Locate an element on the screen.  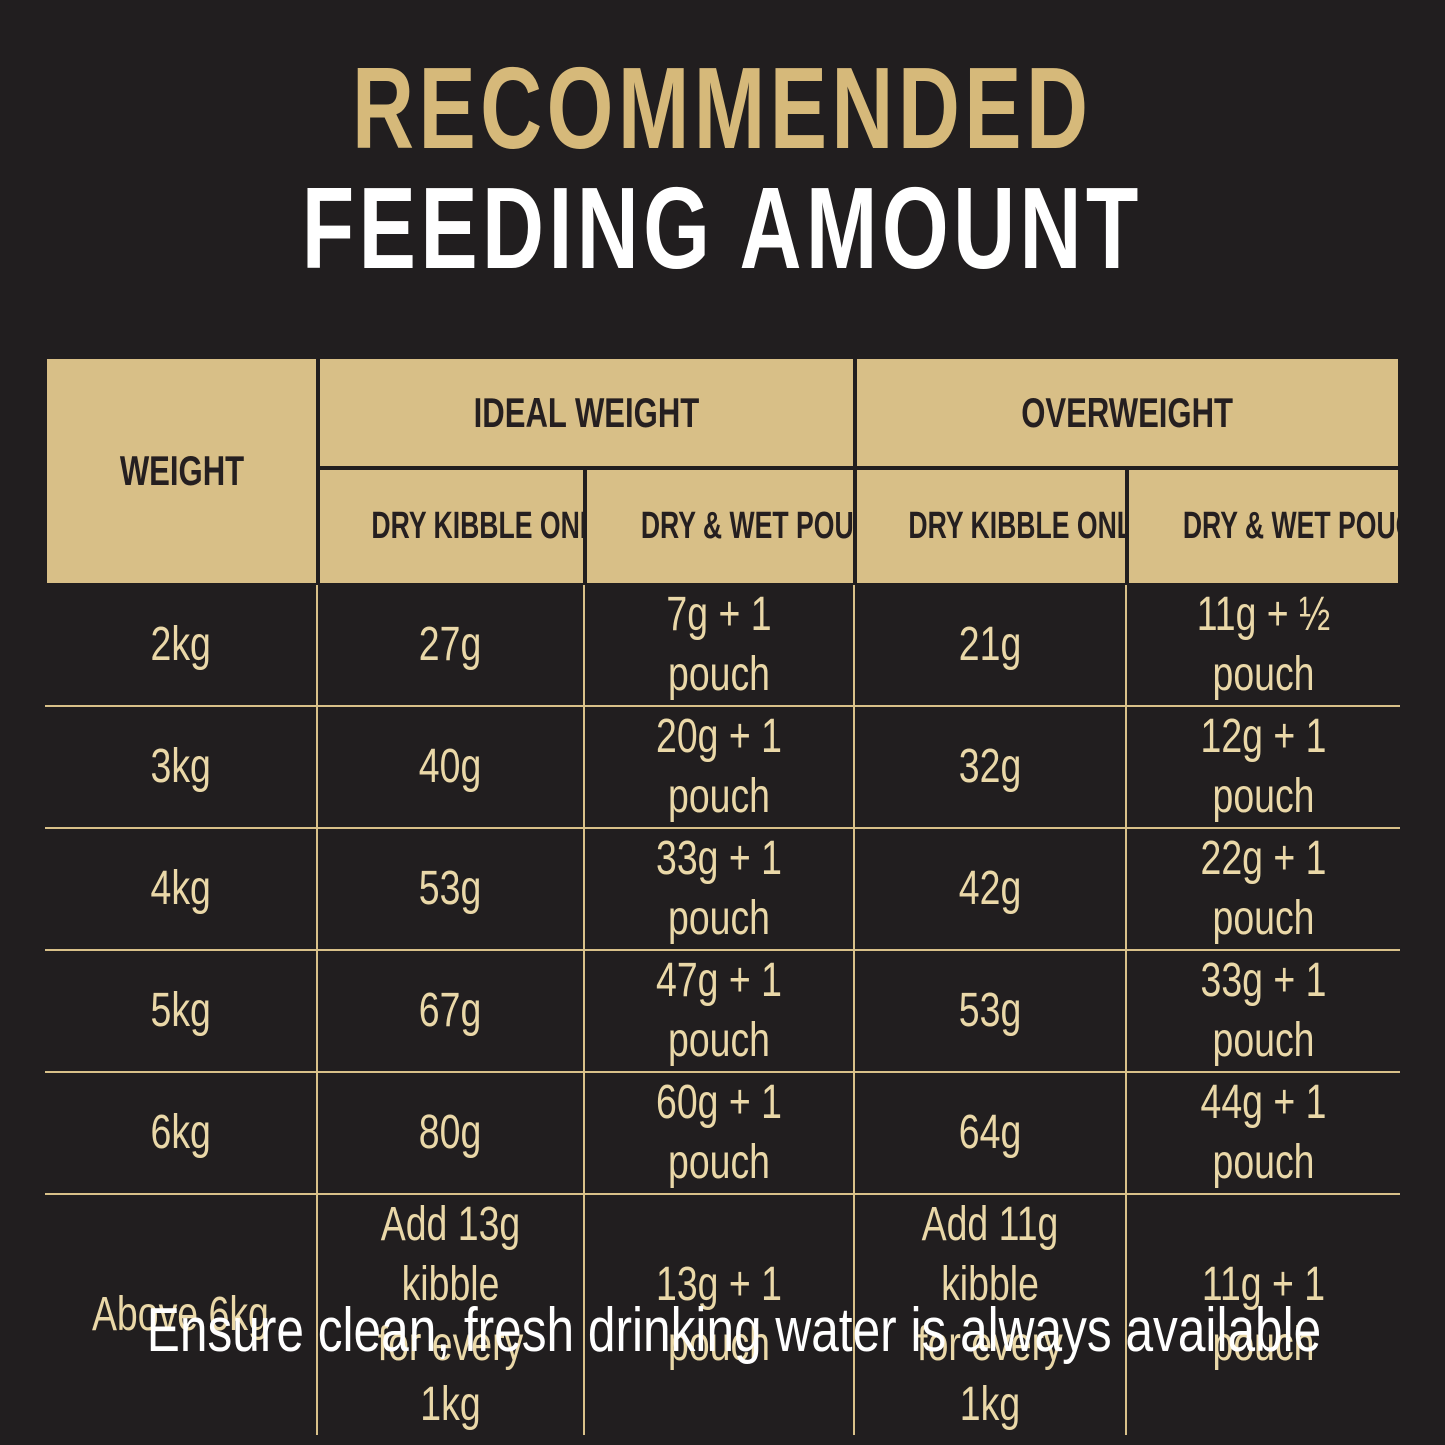
table-cell: 44g + 1 pouch is located at coordinates (1264, 1134).